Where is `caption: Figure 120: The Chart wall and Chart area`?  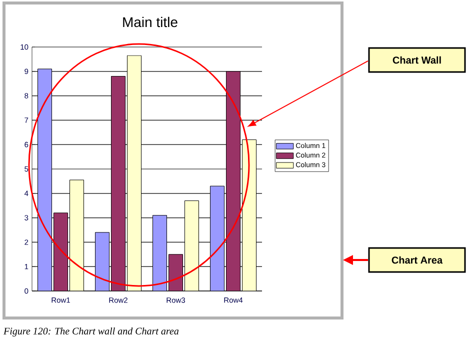
caption: Figure 120: The Chart wall and Chart area is located at coordinates (91, 332).